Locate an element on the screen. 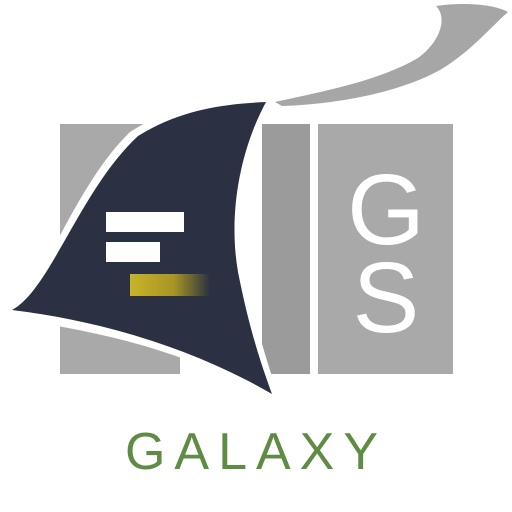 This screenshot has height=512, width=512. brand-wordmark: GALAXY is located at coordinates (256, 452).